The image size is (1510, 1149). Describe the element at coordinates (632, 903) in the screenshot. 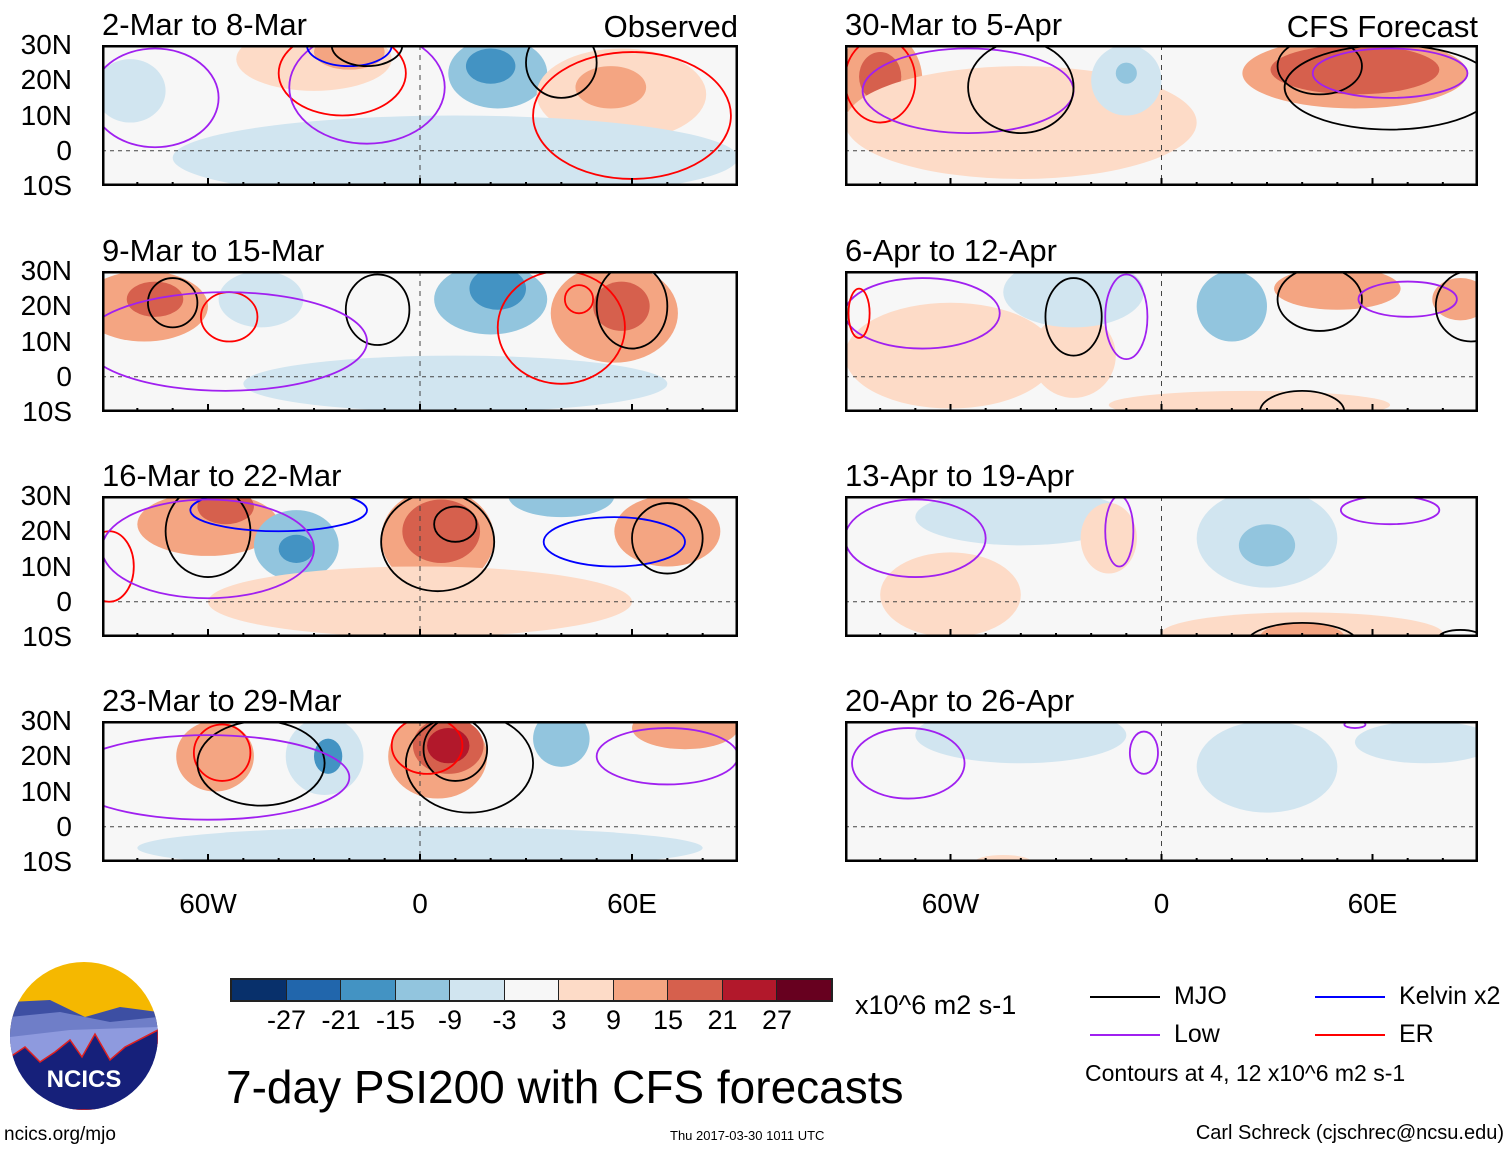

I see `x-tick-label: 60E` at that location.